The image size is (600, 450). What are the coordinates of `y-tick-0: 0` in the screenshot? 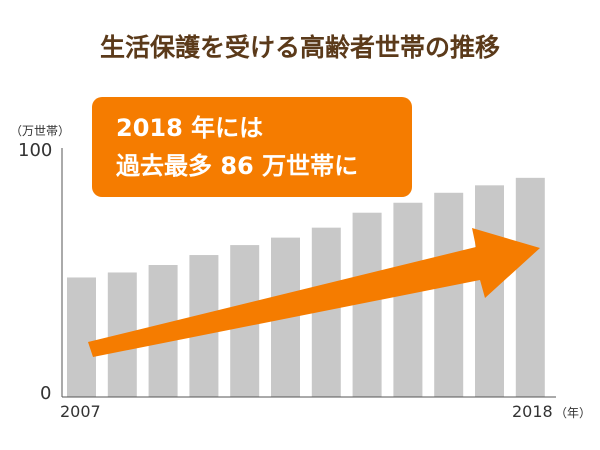 It's located at (46, 393).